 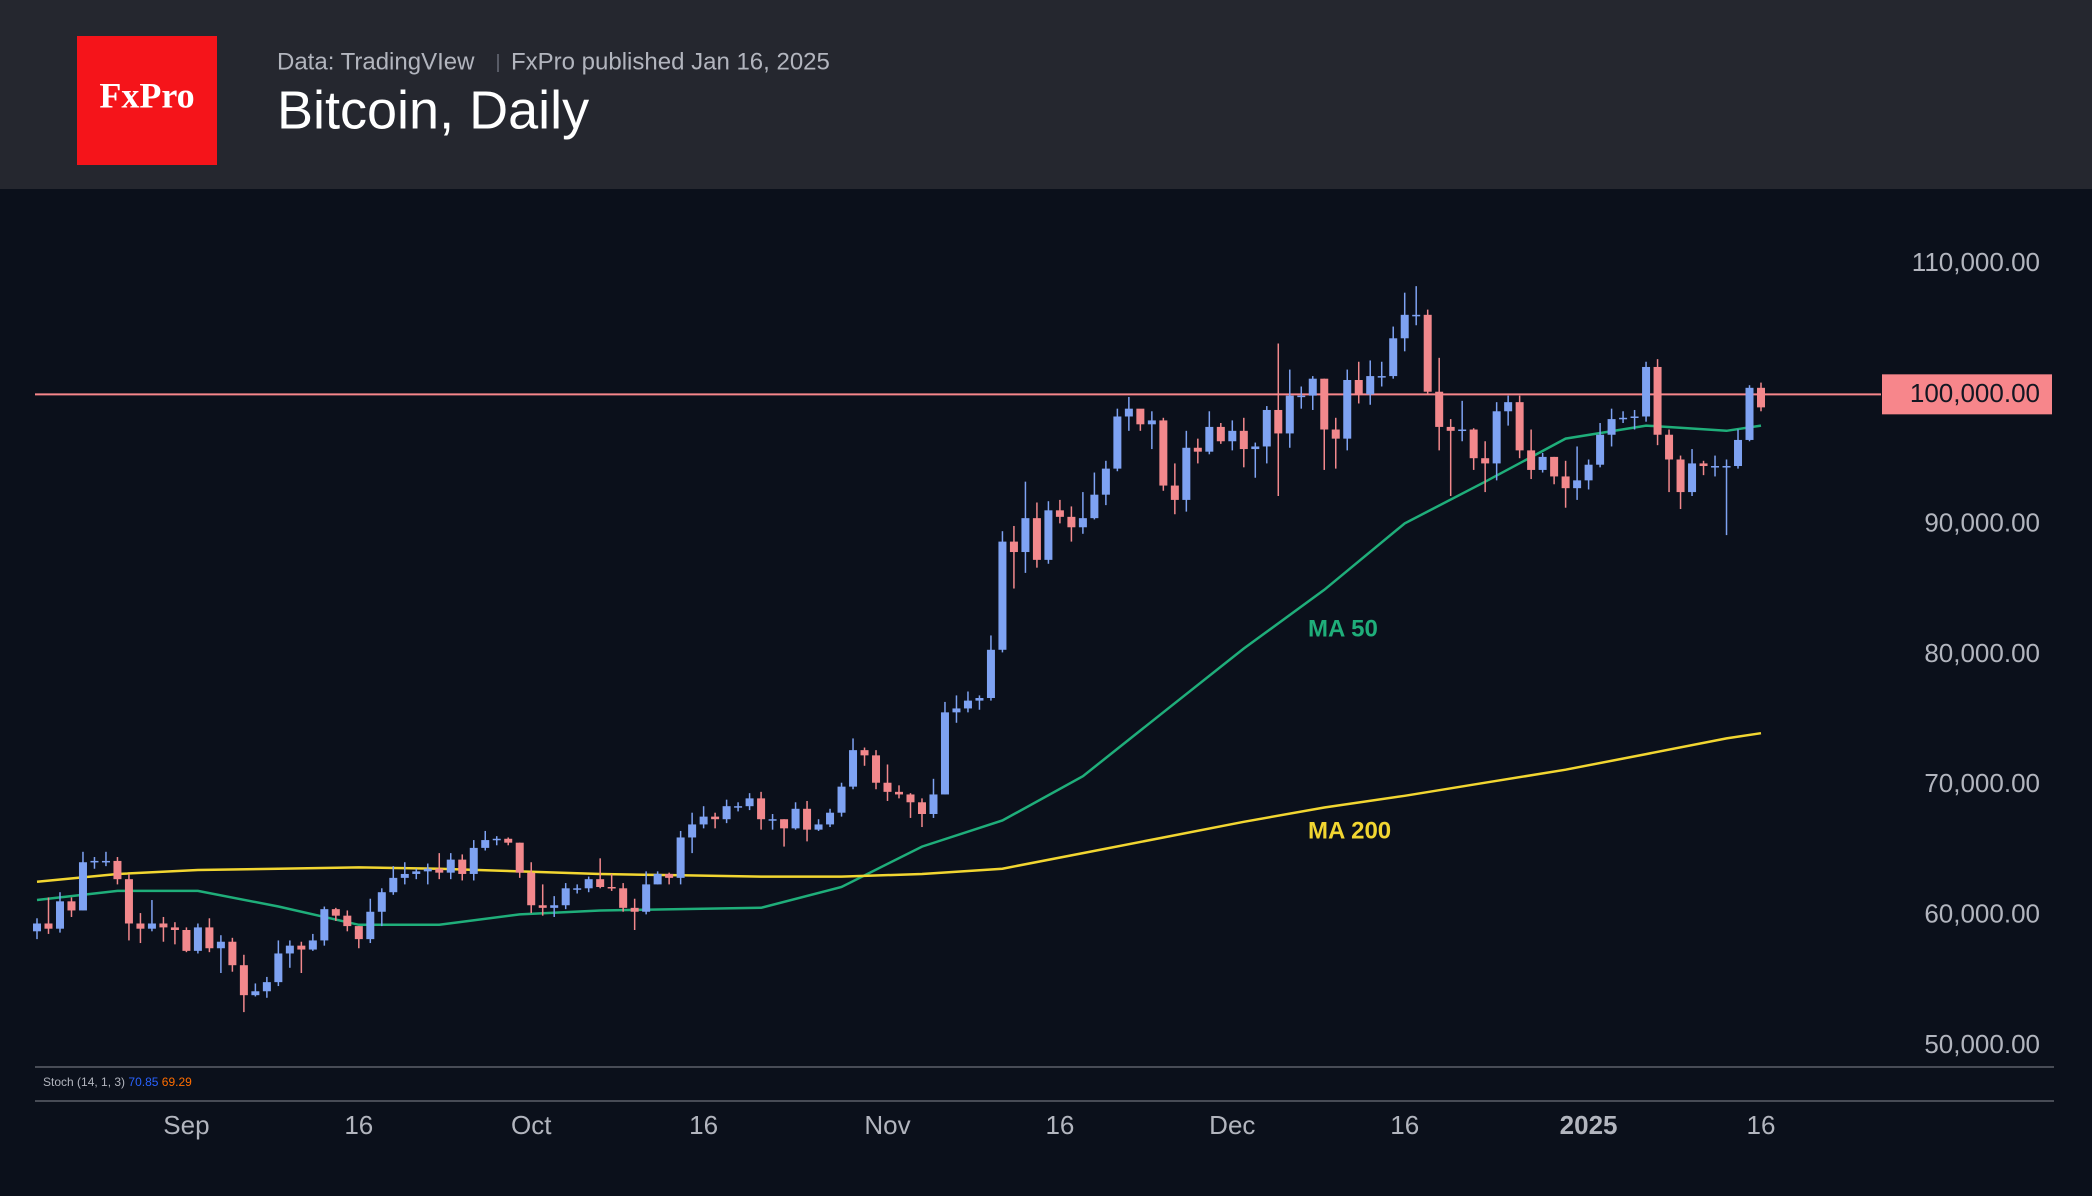 I want to click on logo, so click(x=147, y=100).